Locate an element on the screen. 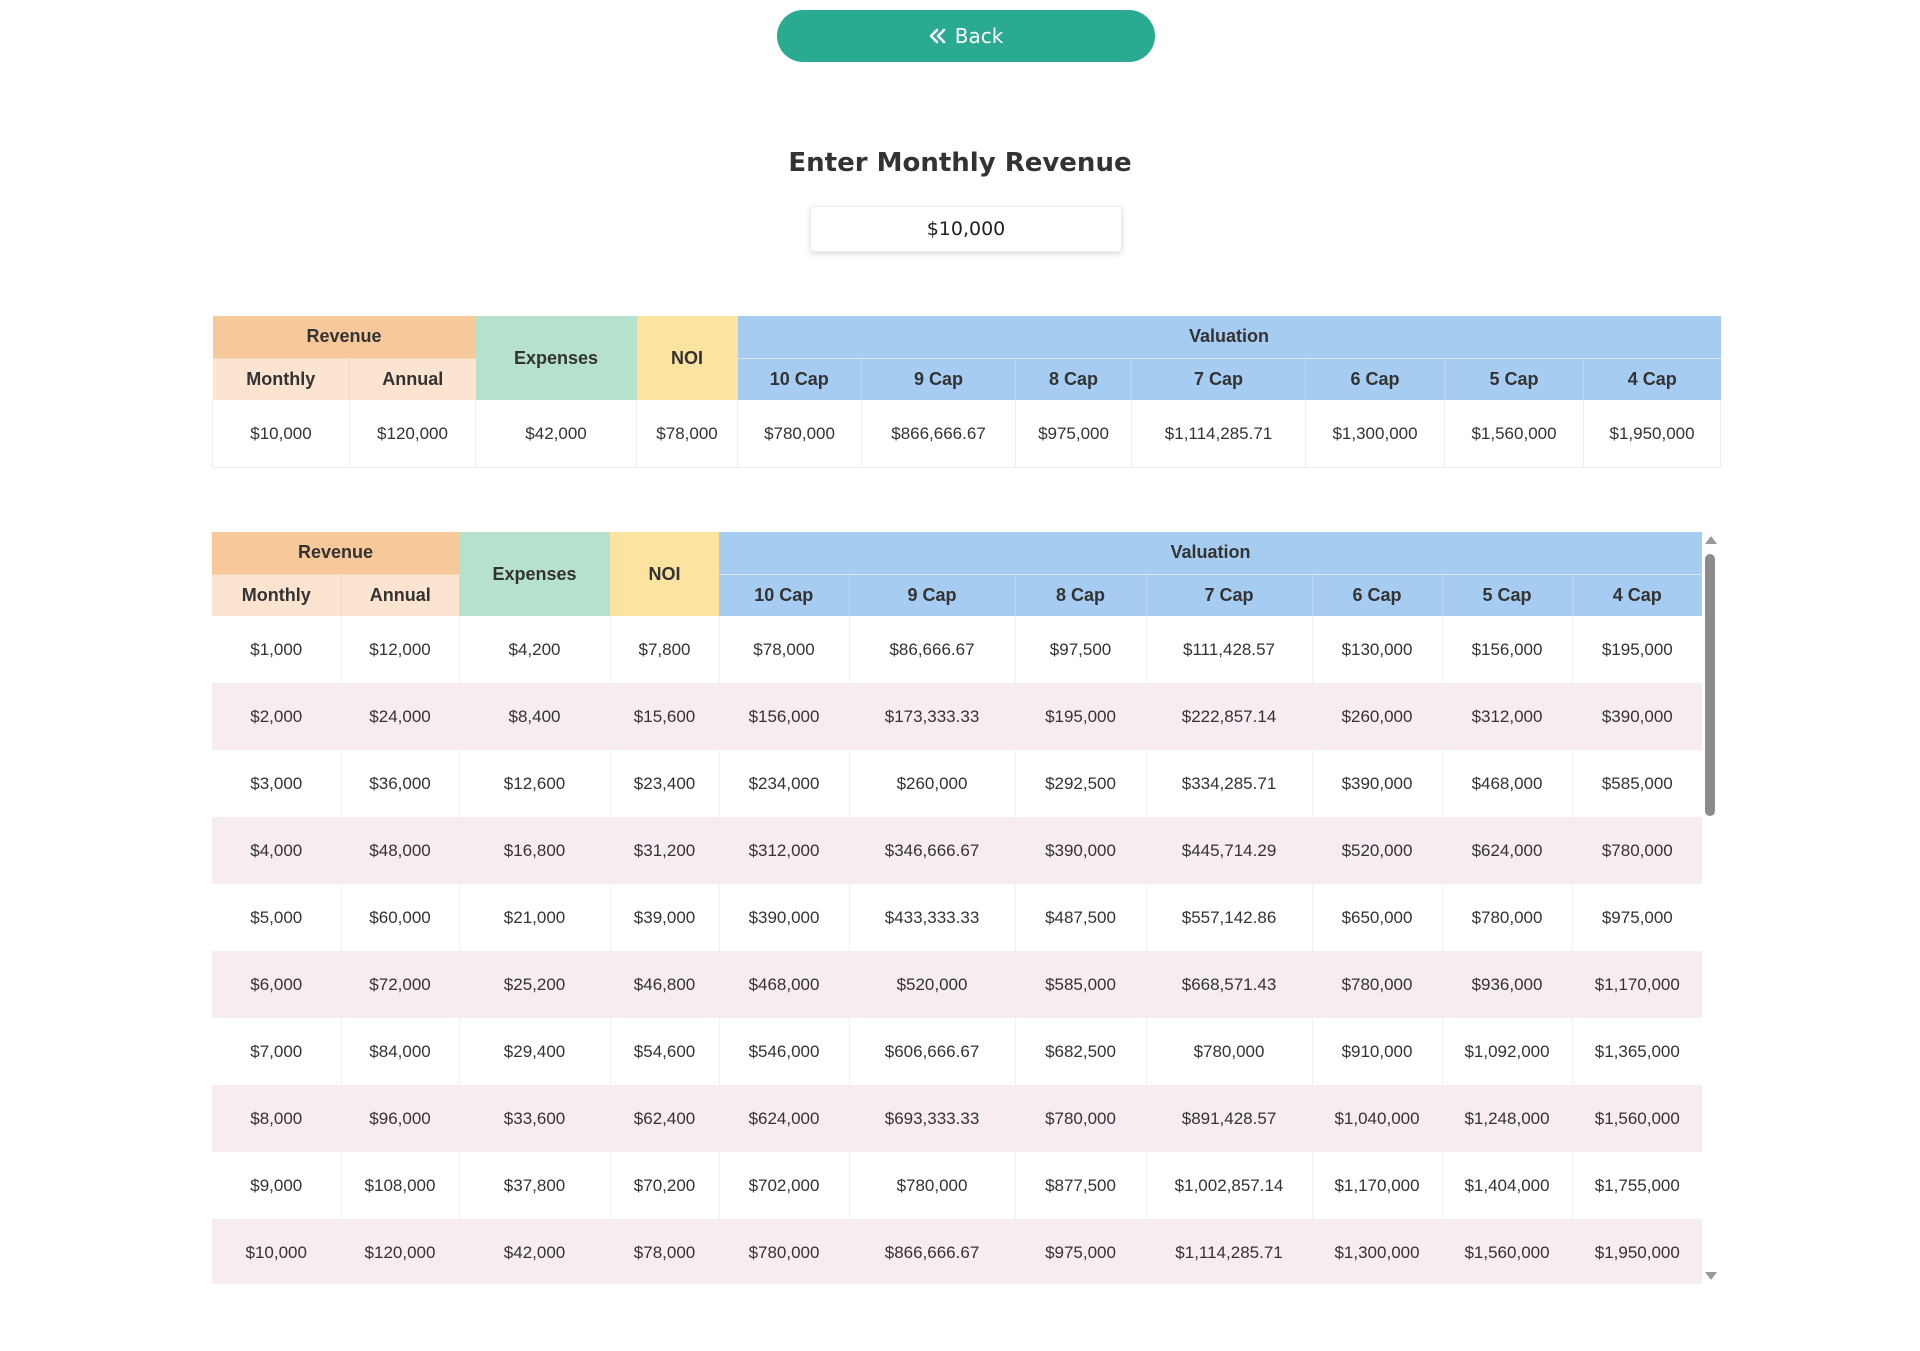  table-cell: $72,000 is located at coordinates (400, 984).